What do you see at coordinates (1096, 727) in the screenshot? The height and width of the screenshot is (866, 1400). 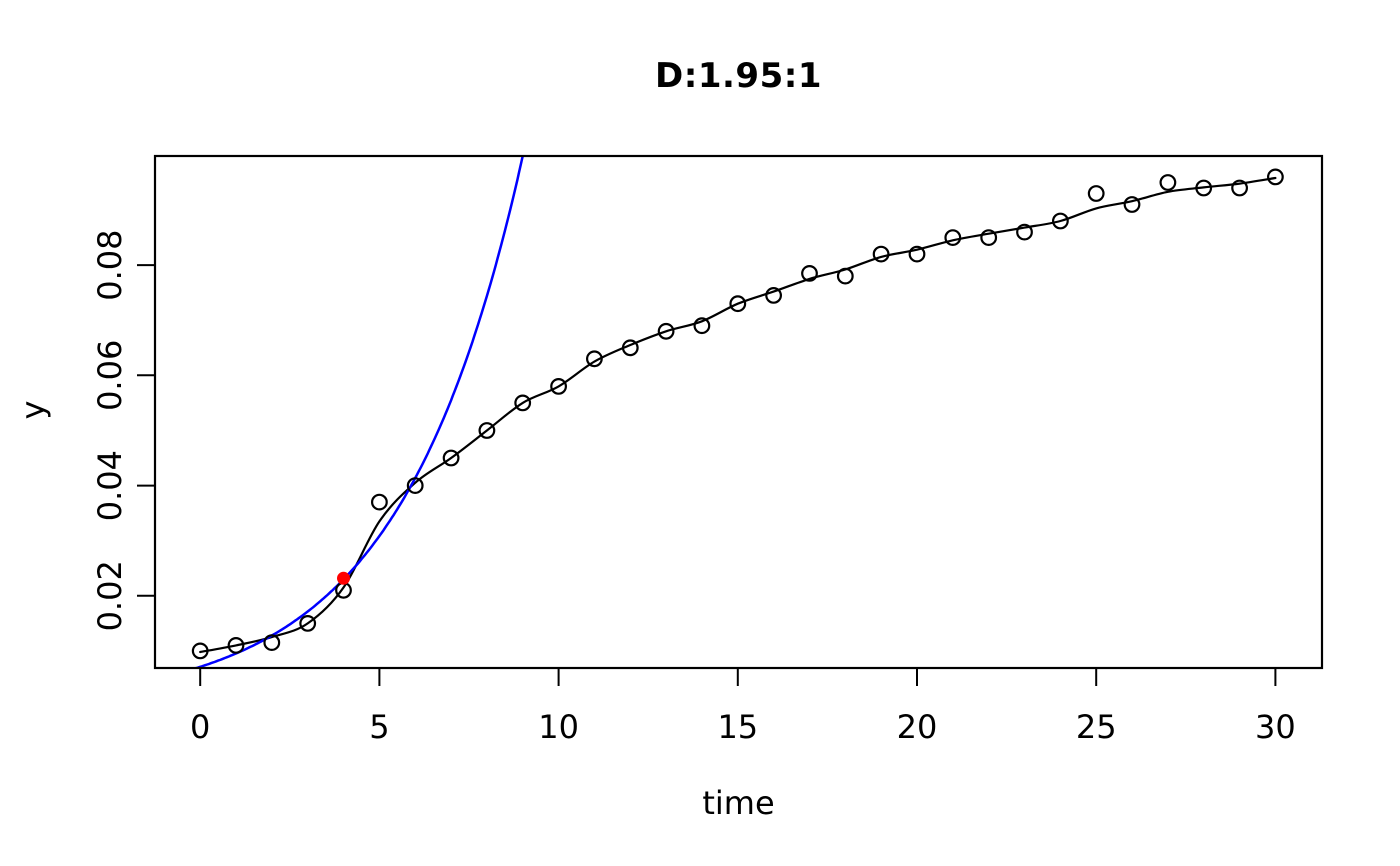 I see `x-tick-label: 25` at bounding box center [1096, 727].